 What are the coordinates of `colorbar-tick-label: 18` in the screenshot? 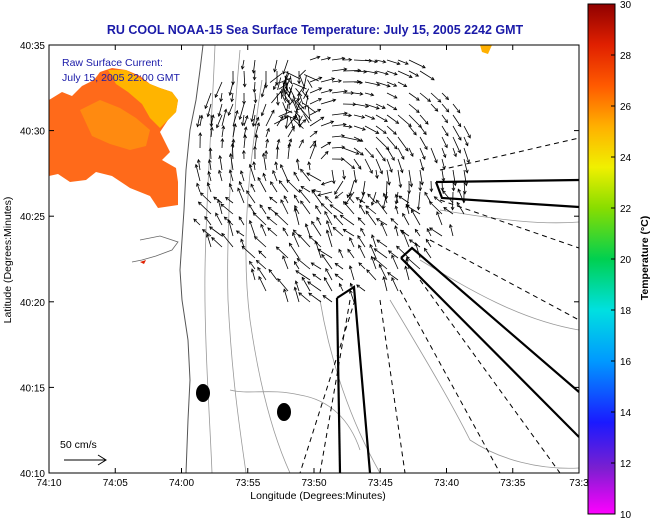 It's located at (626, 311).